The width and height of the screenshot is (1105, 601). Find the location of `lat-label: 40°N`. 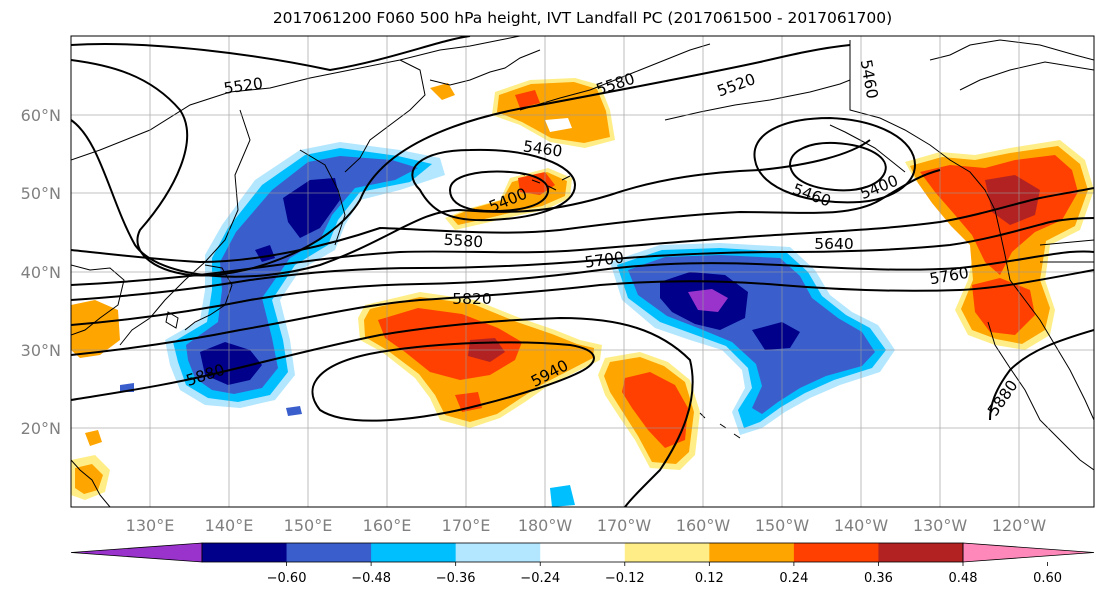

lat-label: 40°N is located at coordinates (41, 272).